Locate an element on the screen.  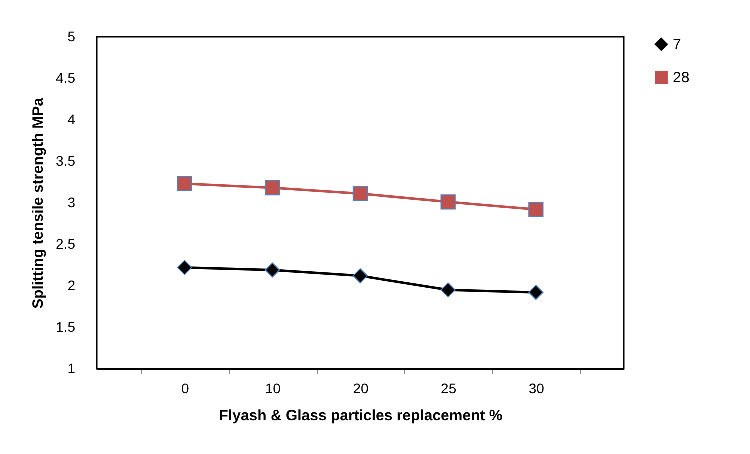
y-tick-label: 4.5 is located at coordinates (66, 78).